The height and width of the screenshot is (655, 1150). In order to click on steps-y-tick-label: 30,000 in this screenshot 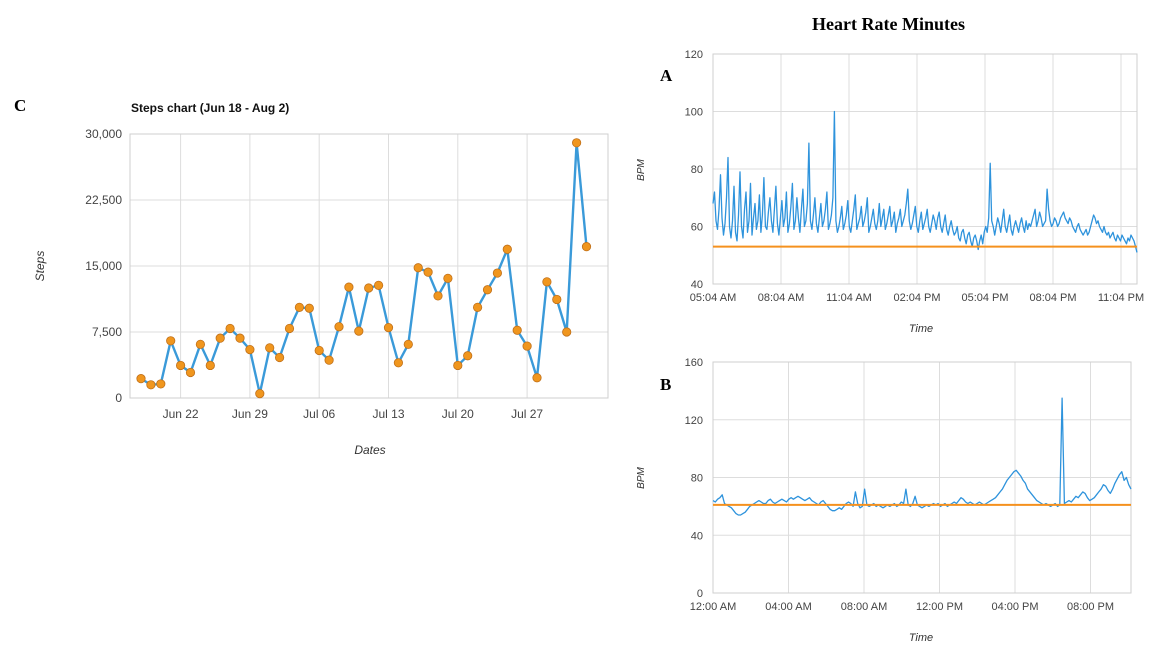, I will do `click(103, 134)`.